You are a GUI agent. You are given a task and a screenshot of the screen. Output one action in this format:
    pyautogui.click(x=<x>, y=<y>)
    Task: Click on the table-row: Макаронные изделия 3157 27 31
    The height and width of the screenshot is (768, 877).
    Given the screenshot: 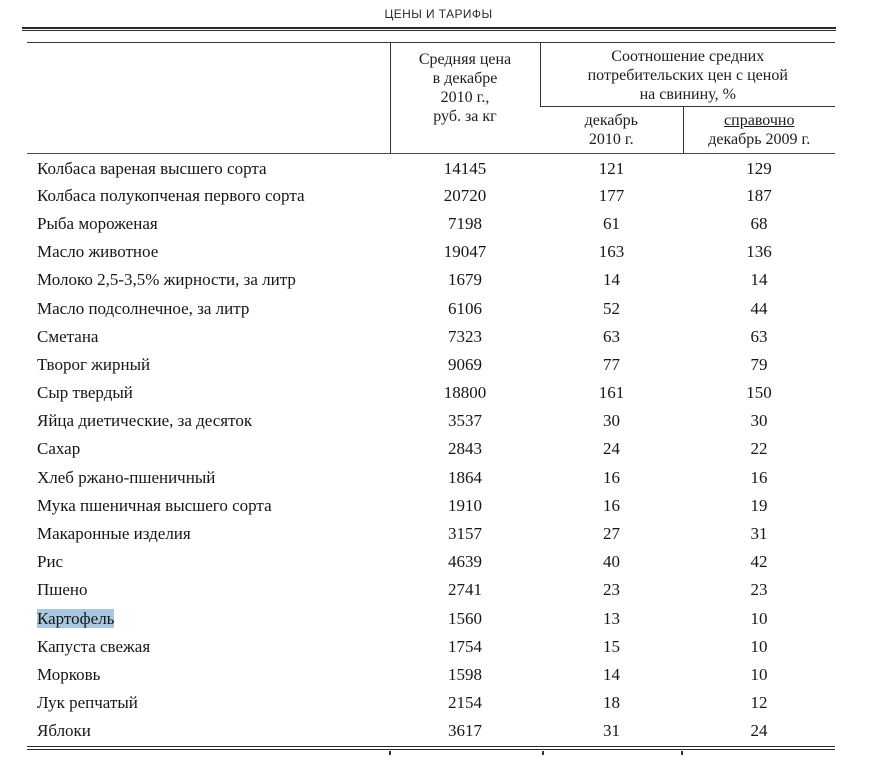 What is the action you would take?
    pyautogui.click(x=431, y=534)
    